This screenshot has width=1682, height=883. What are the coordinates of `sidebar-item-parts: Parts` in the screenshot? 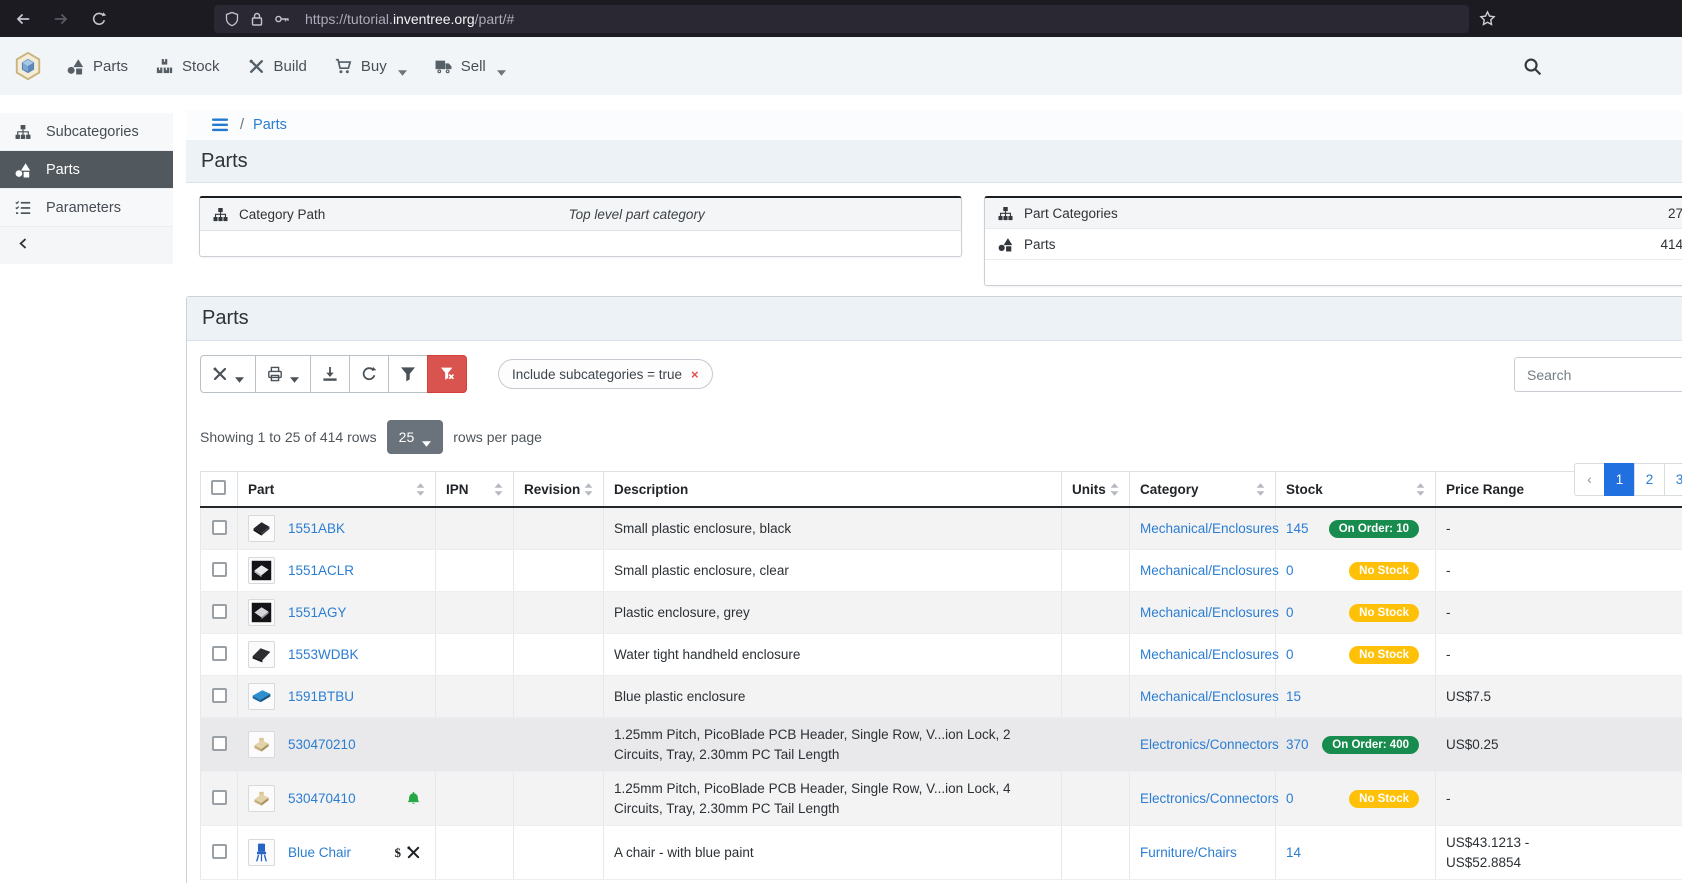 It's located at (86, 170).